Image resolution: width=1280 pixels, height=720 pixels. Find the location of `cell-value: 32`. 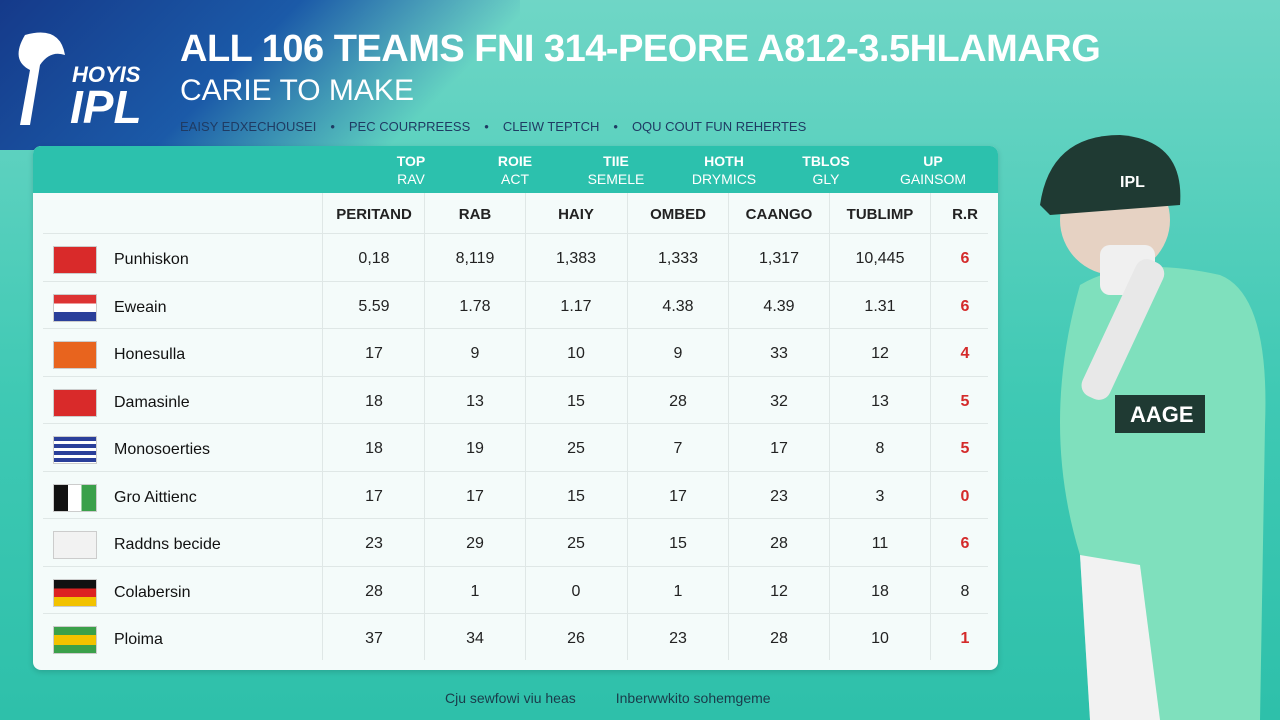

cell-value: 32 is located at coordinates (779, 401).